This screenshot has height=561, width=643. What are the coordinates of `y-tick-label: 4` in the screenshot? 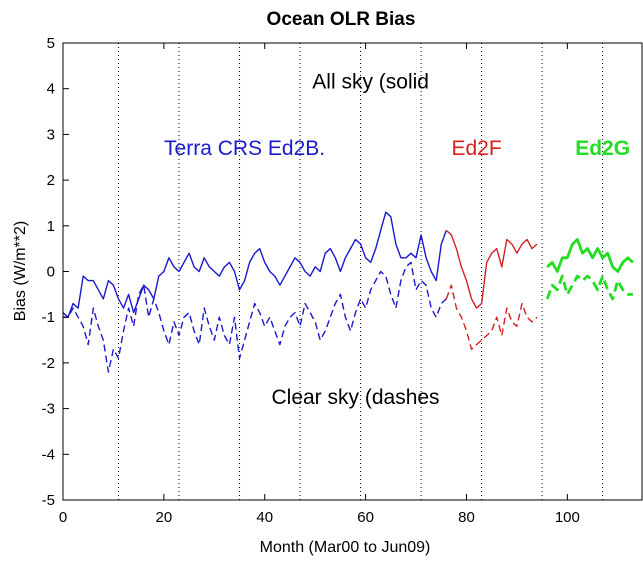 It's located at (51, 89).